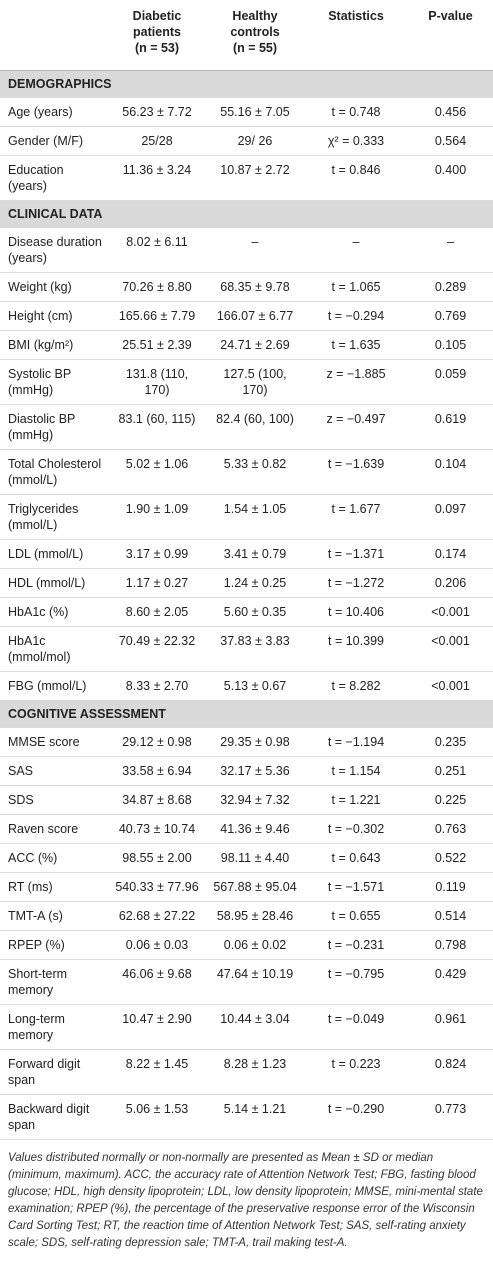 Image resolution: width=493 pixels, height=1269 pixels. What do you see at coordinates (450, 1027) in the screenshot?
I see `cell: 0.961` at bounding box center [450, 1027].